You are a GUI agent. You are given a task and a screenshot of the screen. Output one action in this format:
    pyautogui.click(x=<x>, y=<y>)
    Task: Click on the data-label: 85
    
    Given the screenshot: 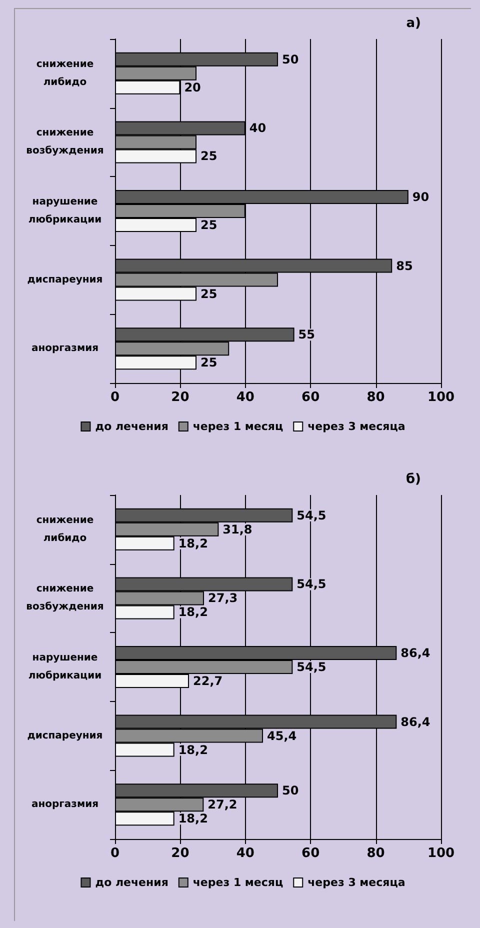 What is the action you would take?
    pyautogui.click(x=404, y=265)
    